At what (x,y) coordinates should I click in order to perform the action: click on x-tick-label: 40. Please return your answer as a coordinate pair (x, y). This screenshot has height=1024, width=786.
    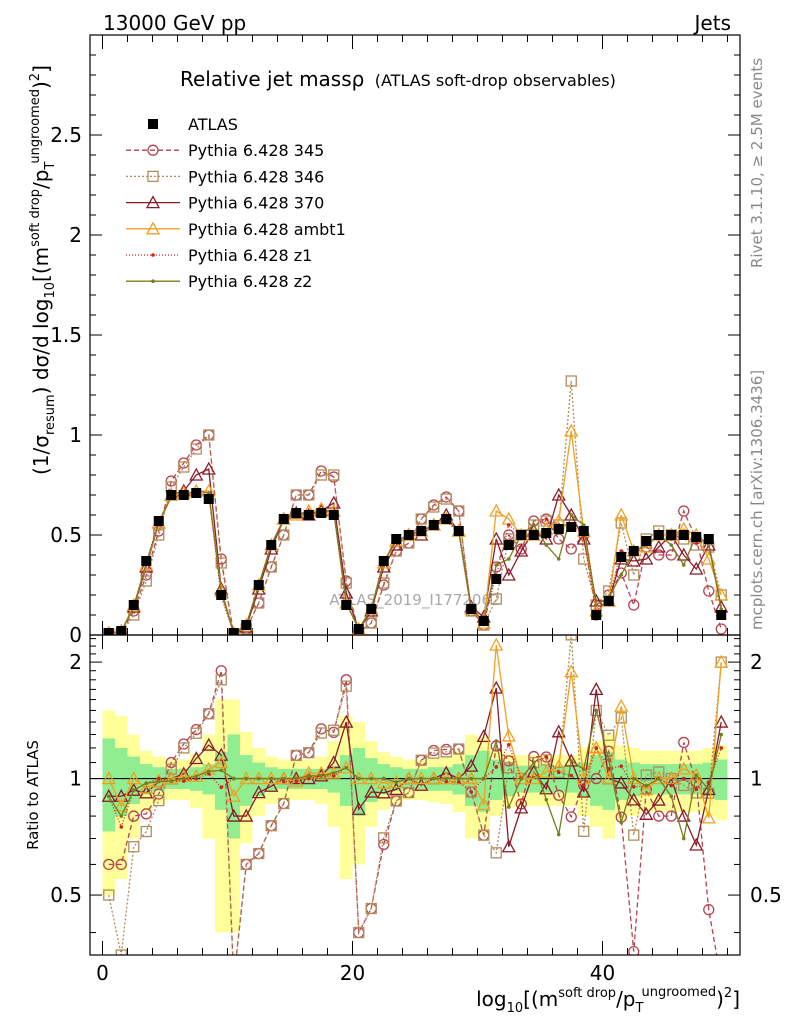
    Looking at the image, I should click on (602, 973).